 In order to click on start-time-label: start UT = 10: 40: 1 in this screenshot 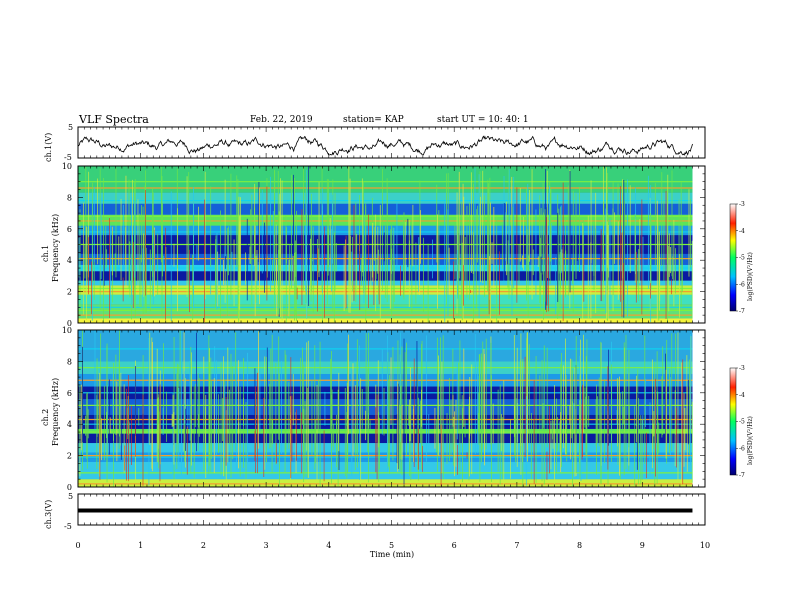, I will do `click(483, 120)`.